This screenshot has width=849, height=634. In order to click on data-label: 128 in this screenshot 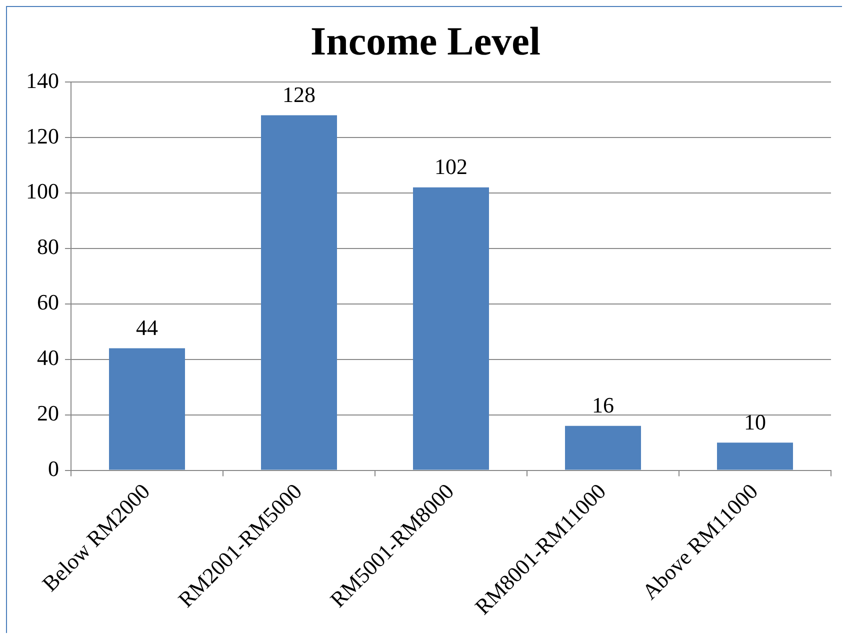, I will do `click(299, 95)`.